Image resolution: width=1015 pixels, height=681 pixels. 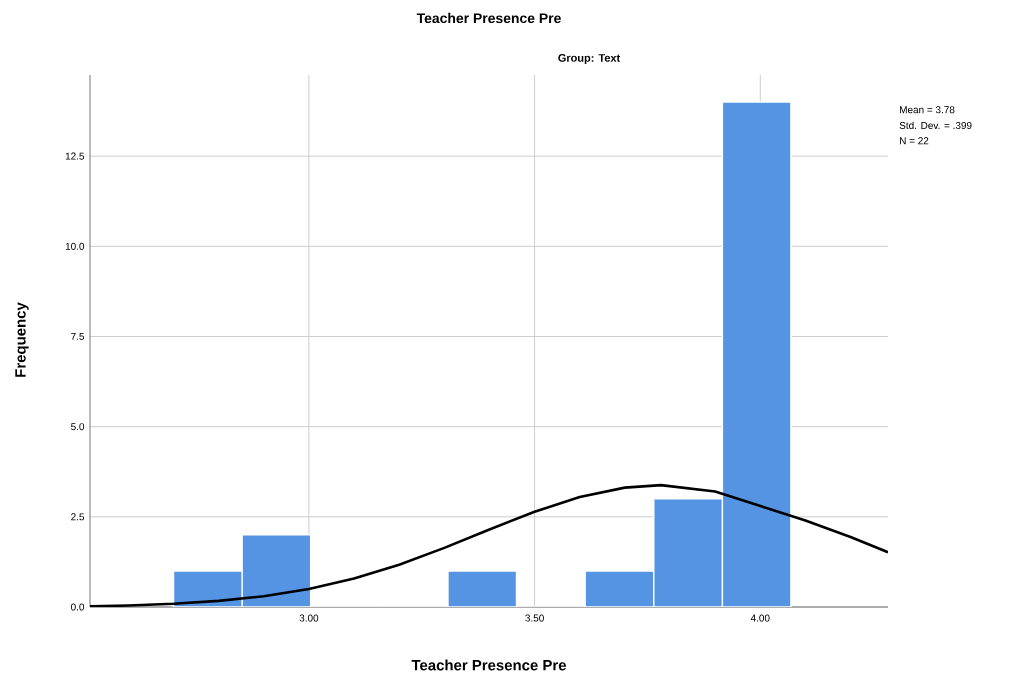 What do you see at coordinates (22, 339) in the screenshot?
I see `y-axis-title: Frequency` at bounding box center [22, 339].